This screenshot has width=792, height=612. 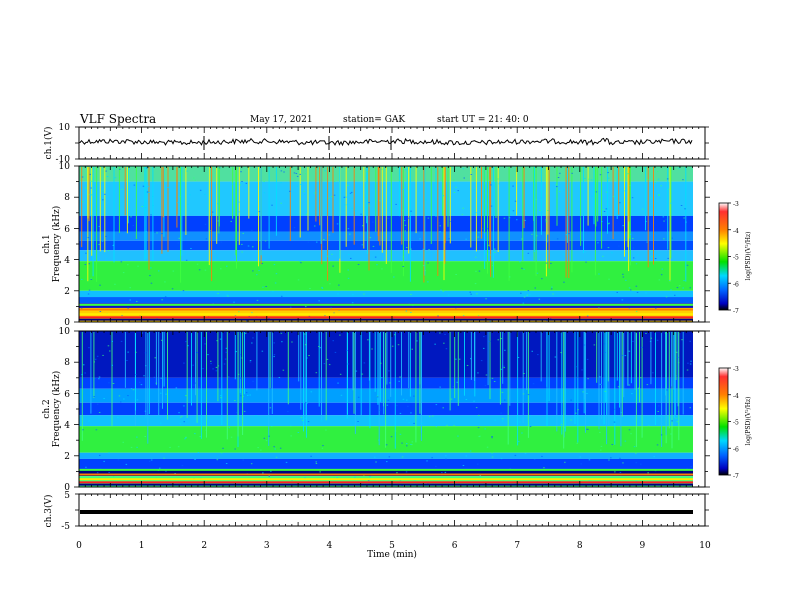 I want to click on chart-title: VLF Spectra, so click(x=118, y=119).